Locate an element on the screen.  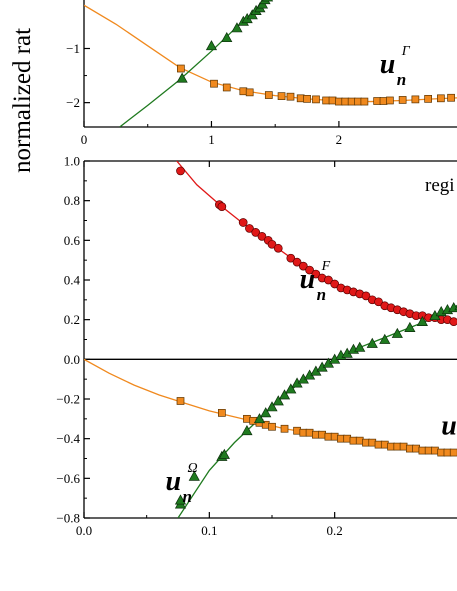
y-axis-label: normalized rat is located at coordinates (22, 100).